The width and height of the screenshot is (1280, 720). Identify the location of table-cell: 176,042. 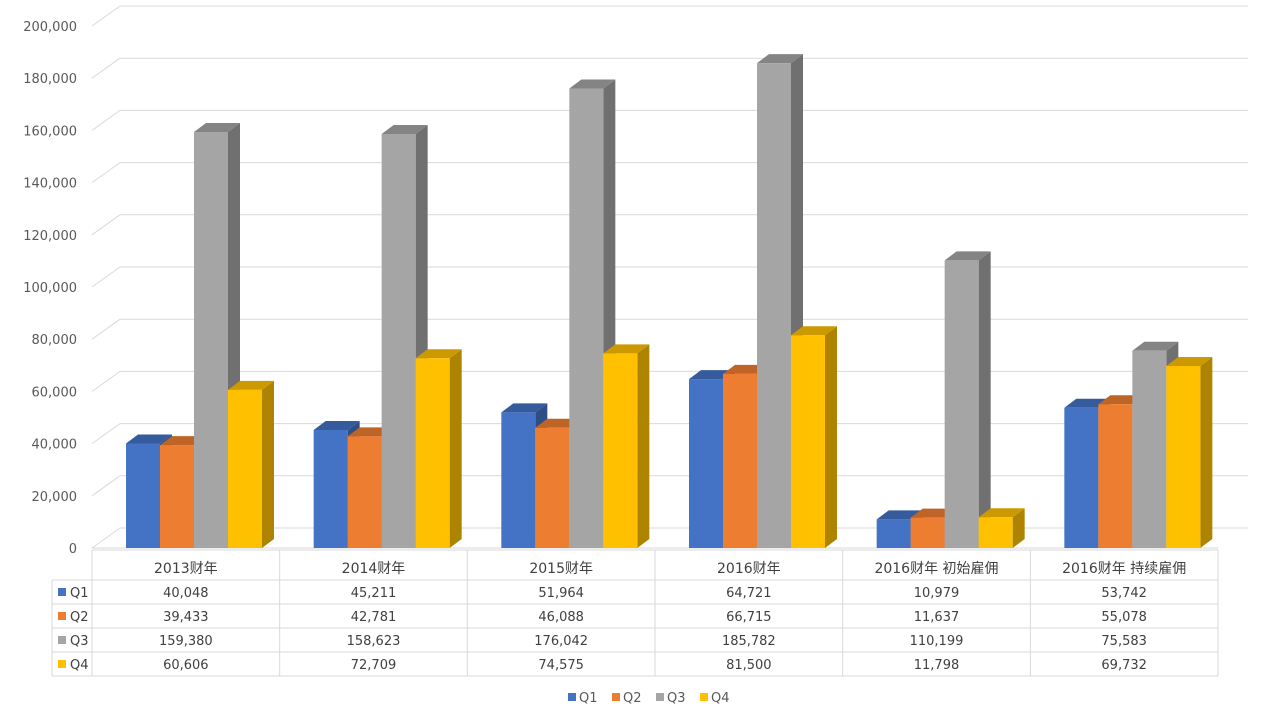
(561, 641).